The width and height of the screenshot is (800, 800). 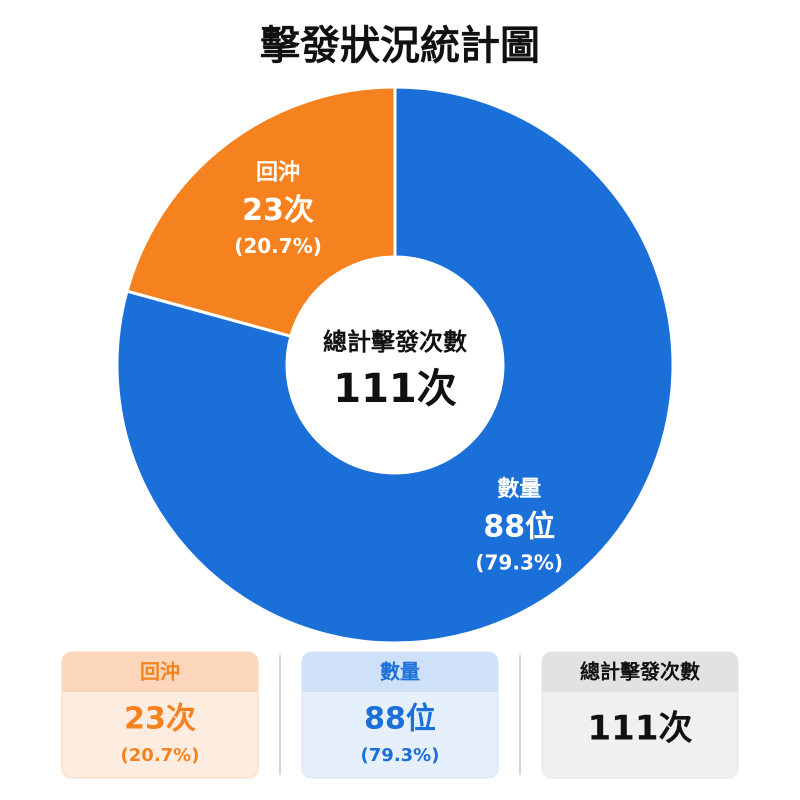 I want to click on card-title: 回沖, so click(x=160, y=672).